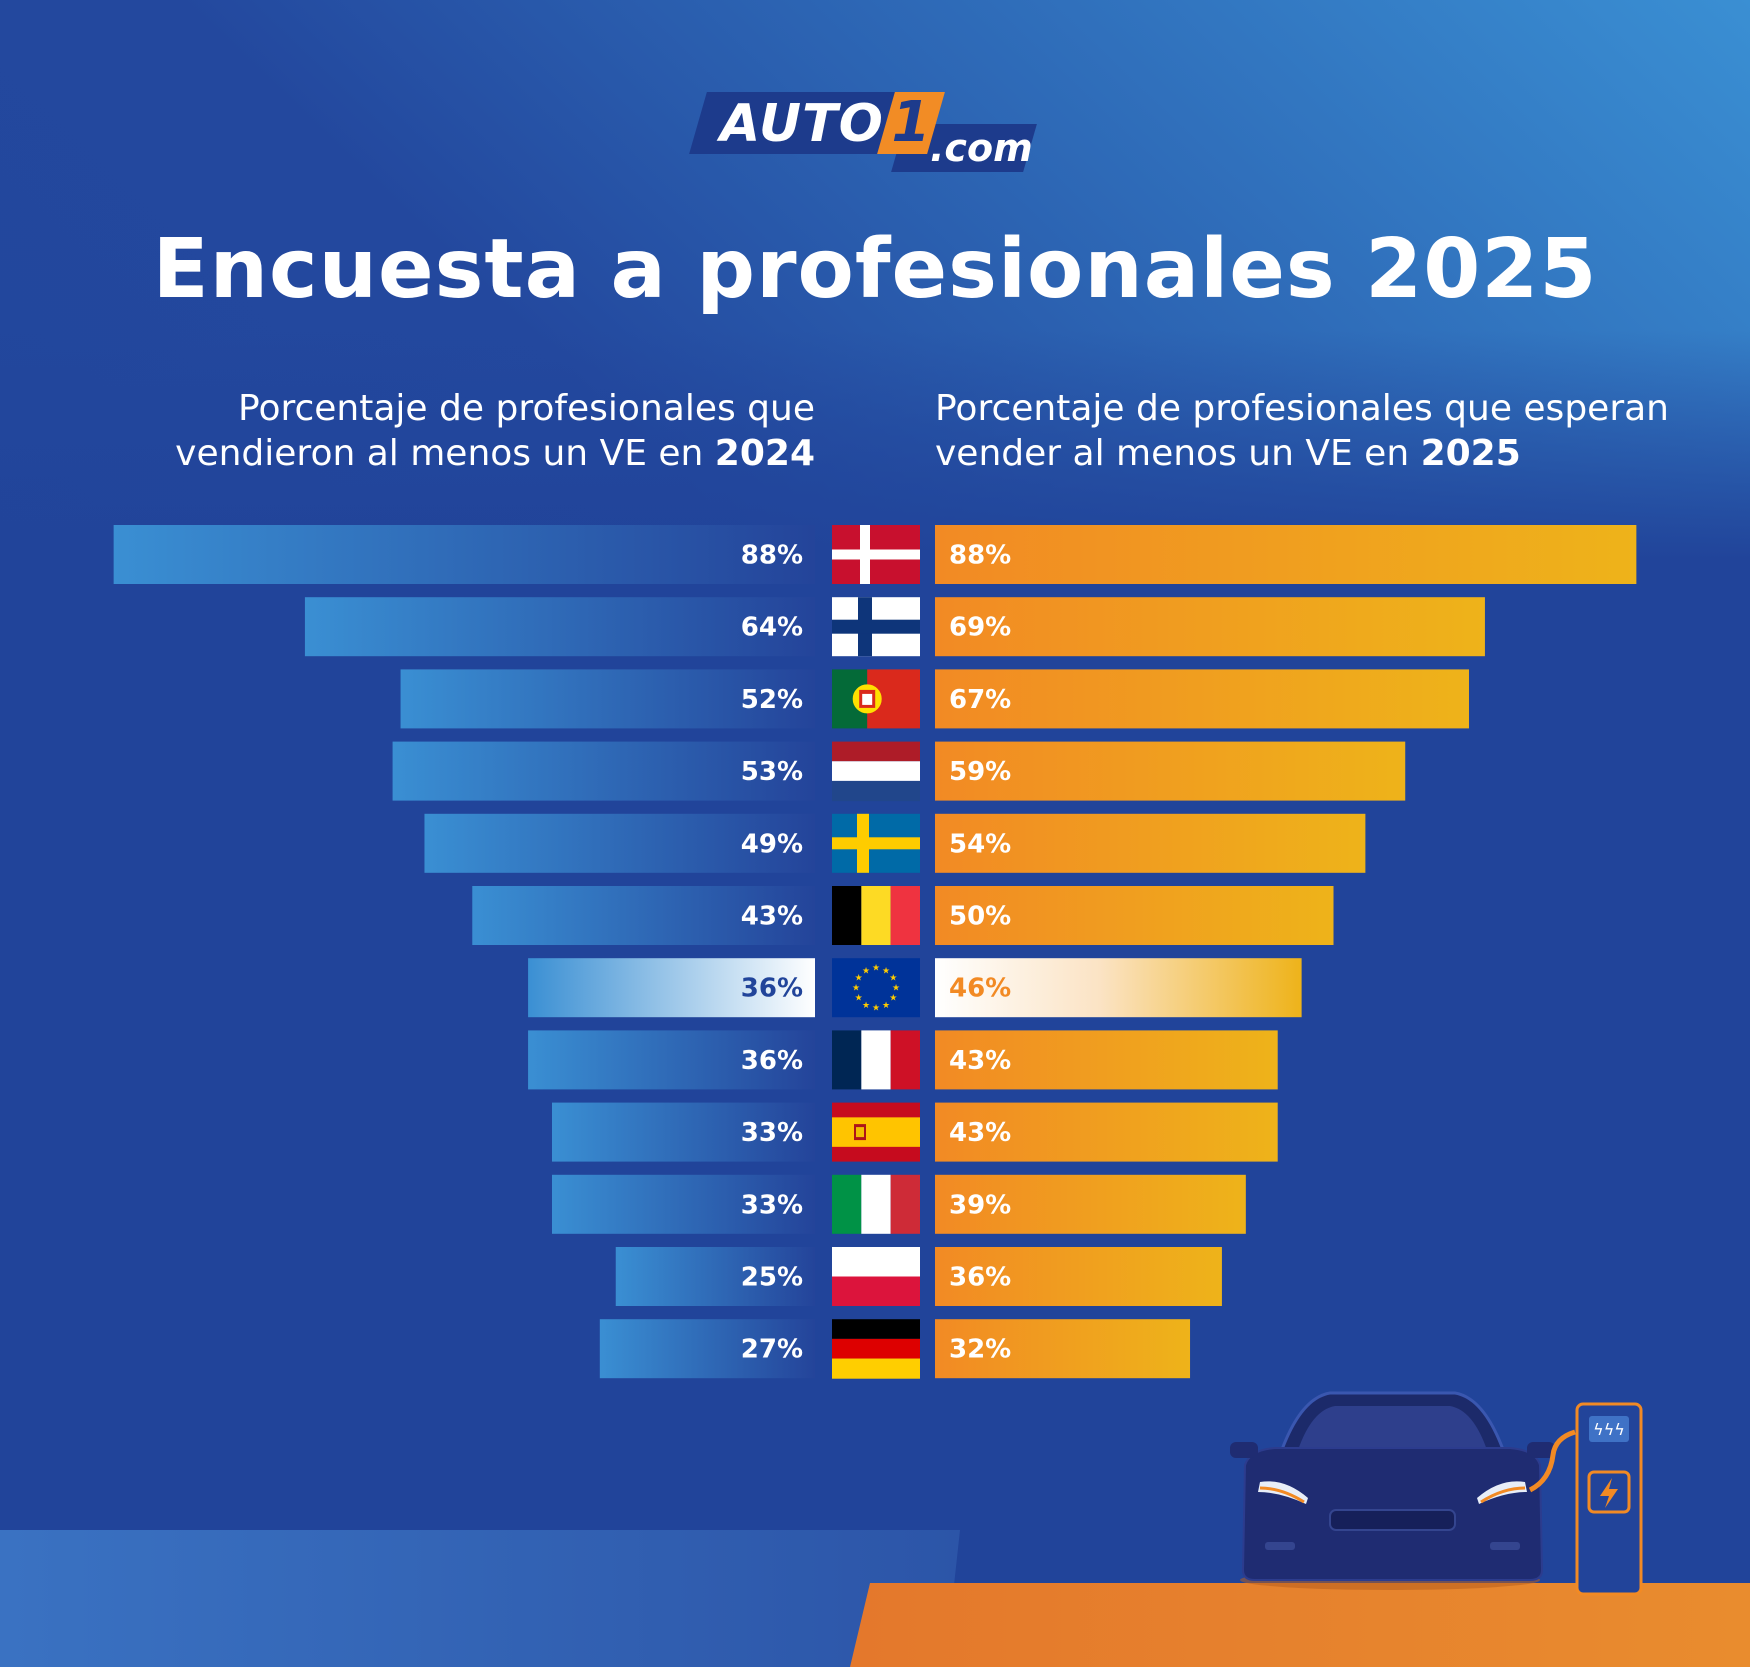  Describe the element at coordinates (876, 627) in the screenshot. I see `flag-finland-icon` at that location.